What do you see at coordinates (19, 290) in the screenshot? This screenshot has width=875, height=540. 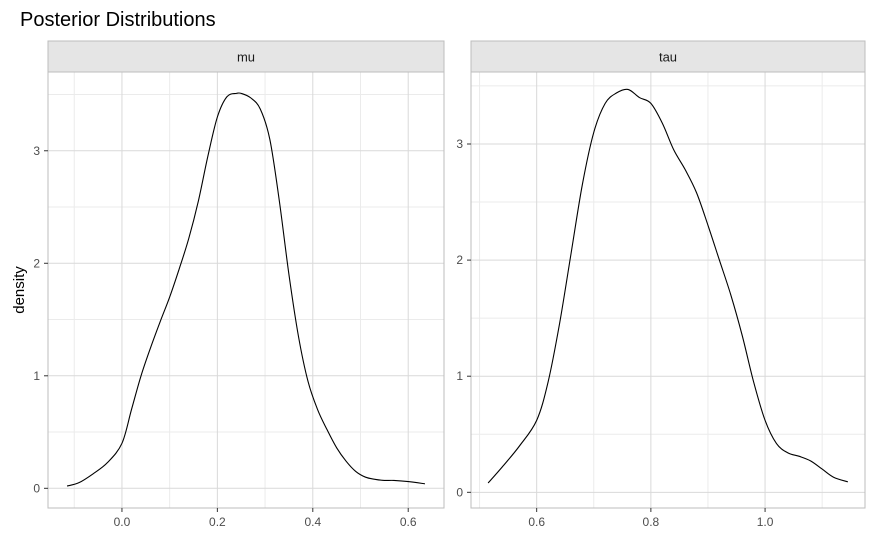 I see `y-axis-label: density` at bounding box center [19, 290].